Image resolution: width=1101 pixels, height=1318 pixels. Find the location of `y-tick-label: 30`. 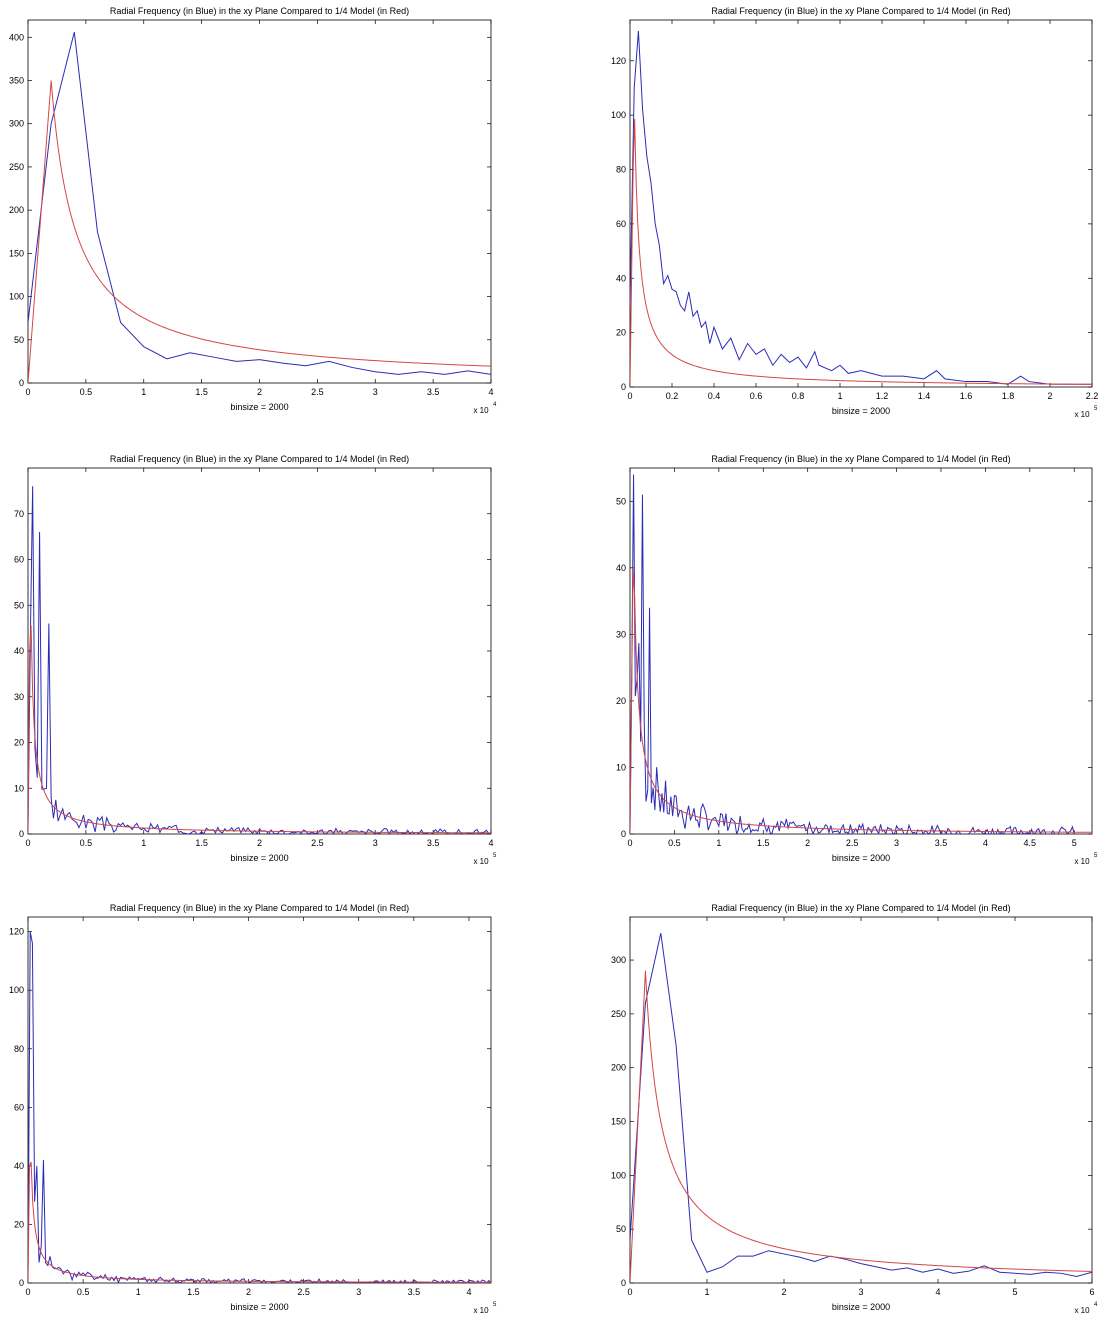

y-tick-label: 30 is located at coordinates (621, 634).